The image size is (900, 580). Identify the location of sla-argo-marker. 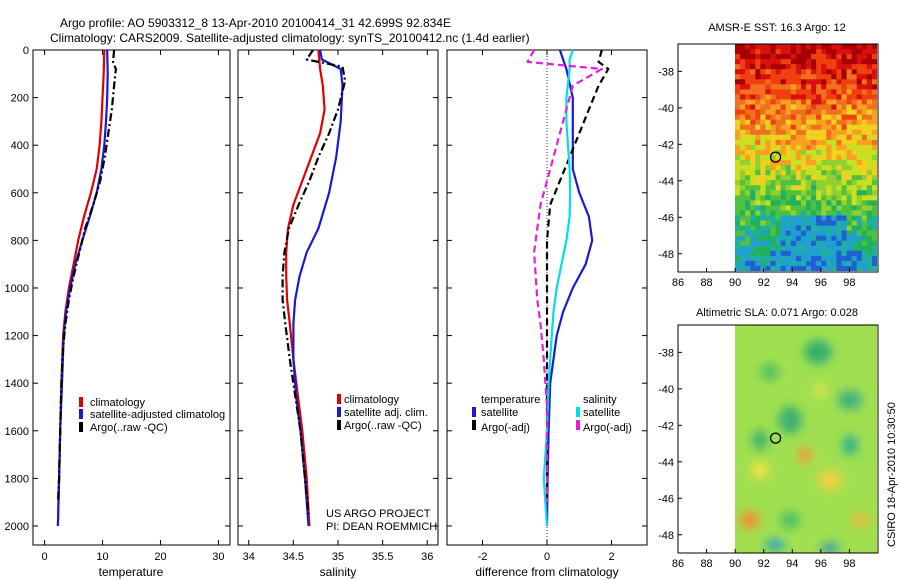
(775, 438).